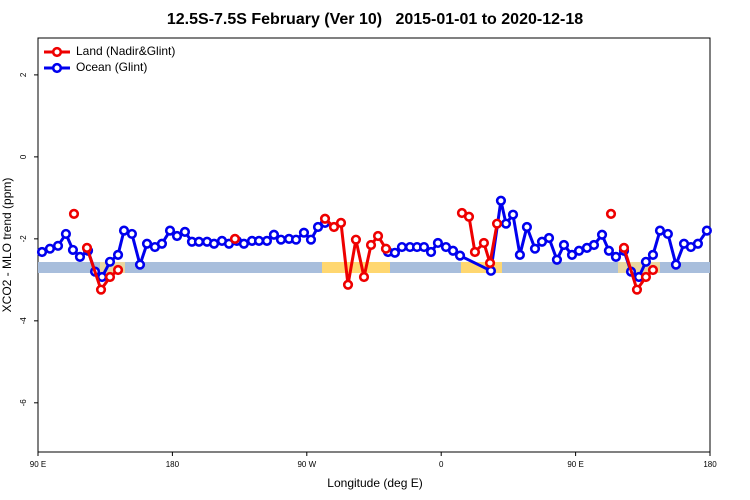 This screenshot has height=500, width=750. What do you see at coordinates (23, 156) in the screenshot?
I see `y-tick-label: 0` at bounding box center [23, 156].